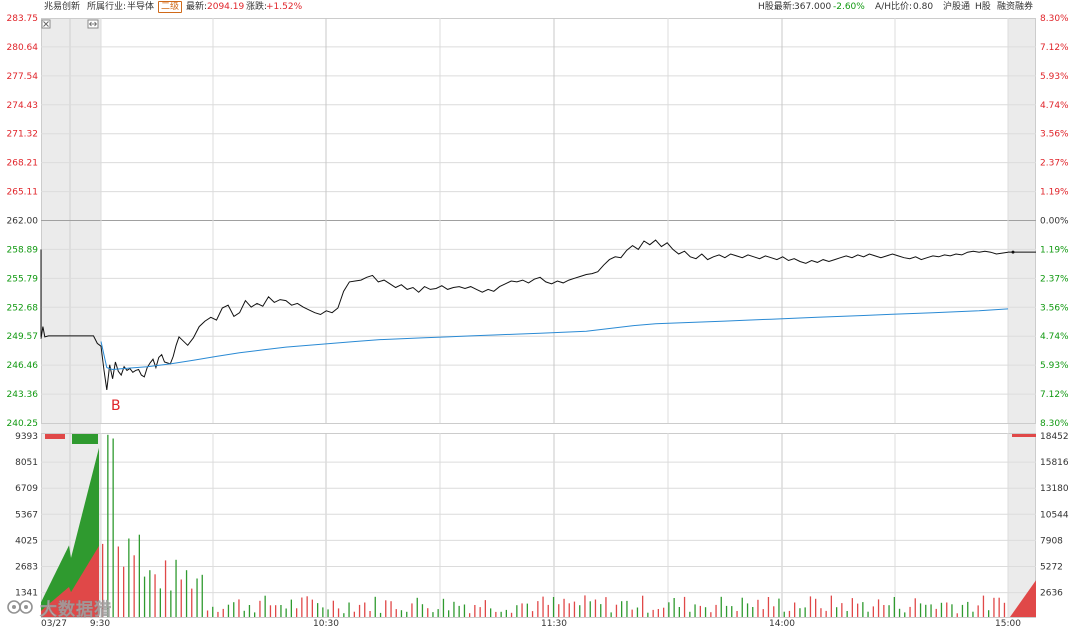 The image size is (1080, 630). Describe the element at coordinates (1054, 463) in the screenshot. I see `volume-right-tick-label: 15816` at that location.